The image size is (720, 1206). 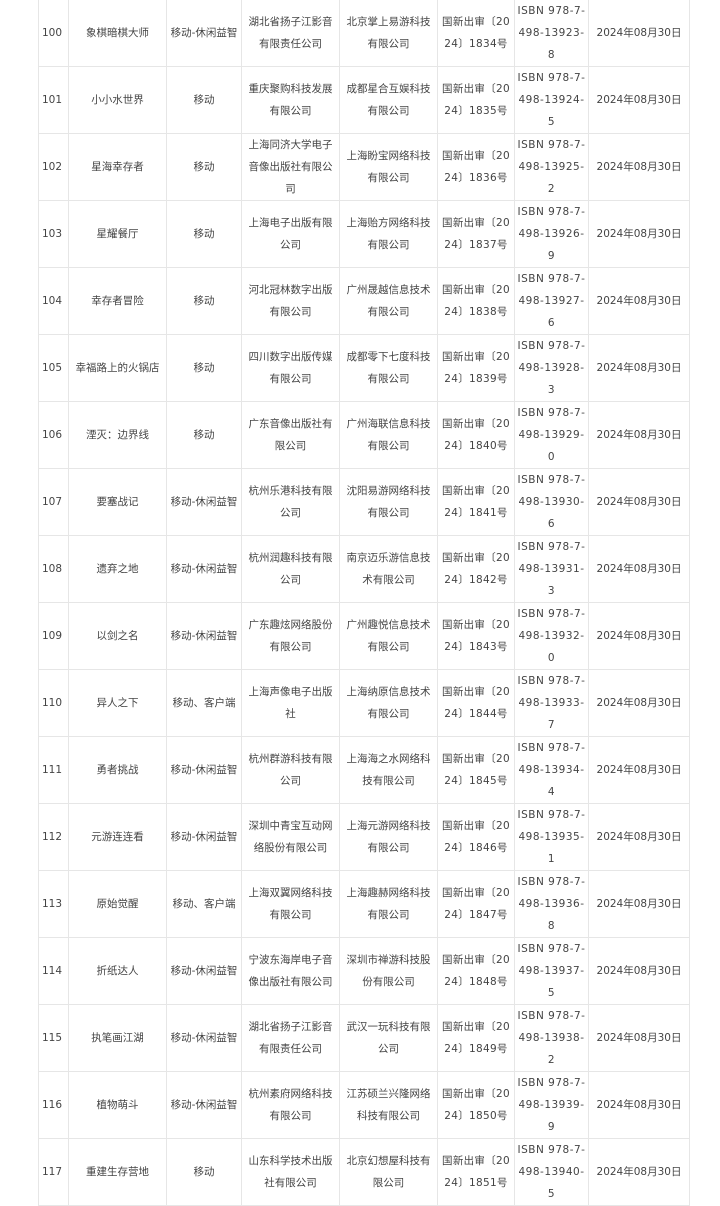 What do you see at coordinates (388, 904) in the screenshot?
I see `operator-cell: 上海趣赫网络科技有限公司` at bounding box center [388, 904].